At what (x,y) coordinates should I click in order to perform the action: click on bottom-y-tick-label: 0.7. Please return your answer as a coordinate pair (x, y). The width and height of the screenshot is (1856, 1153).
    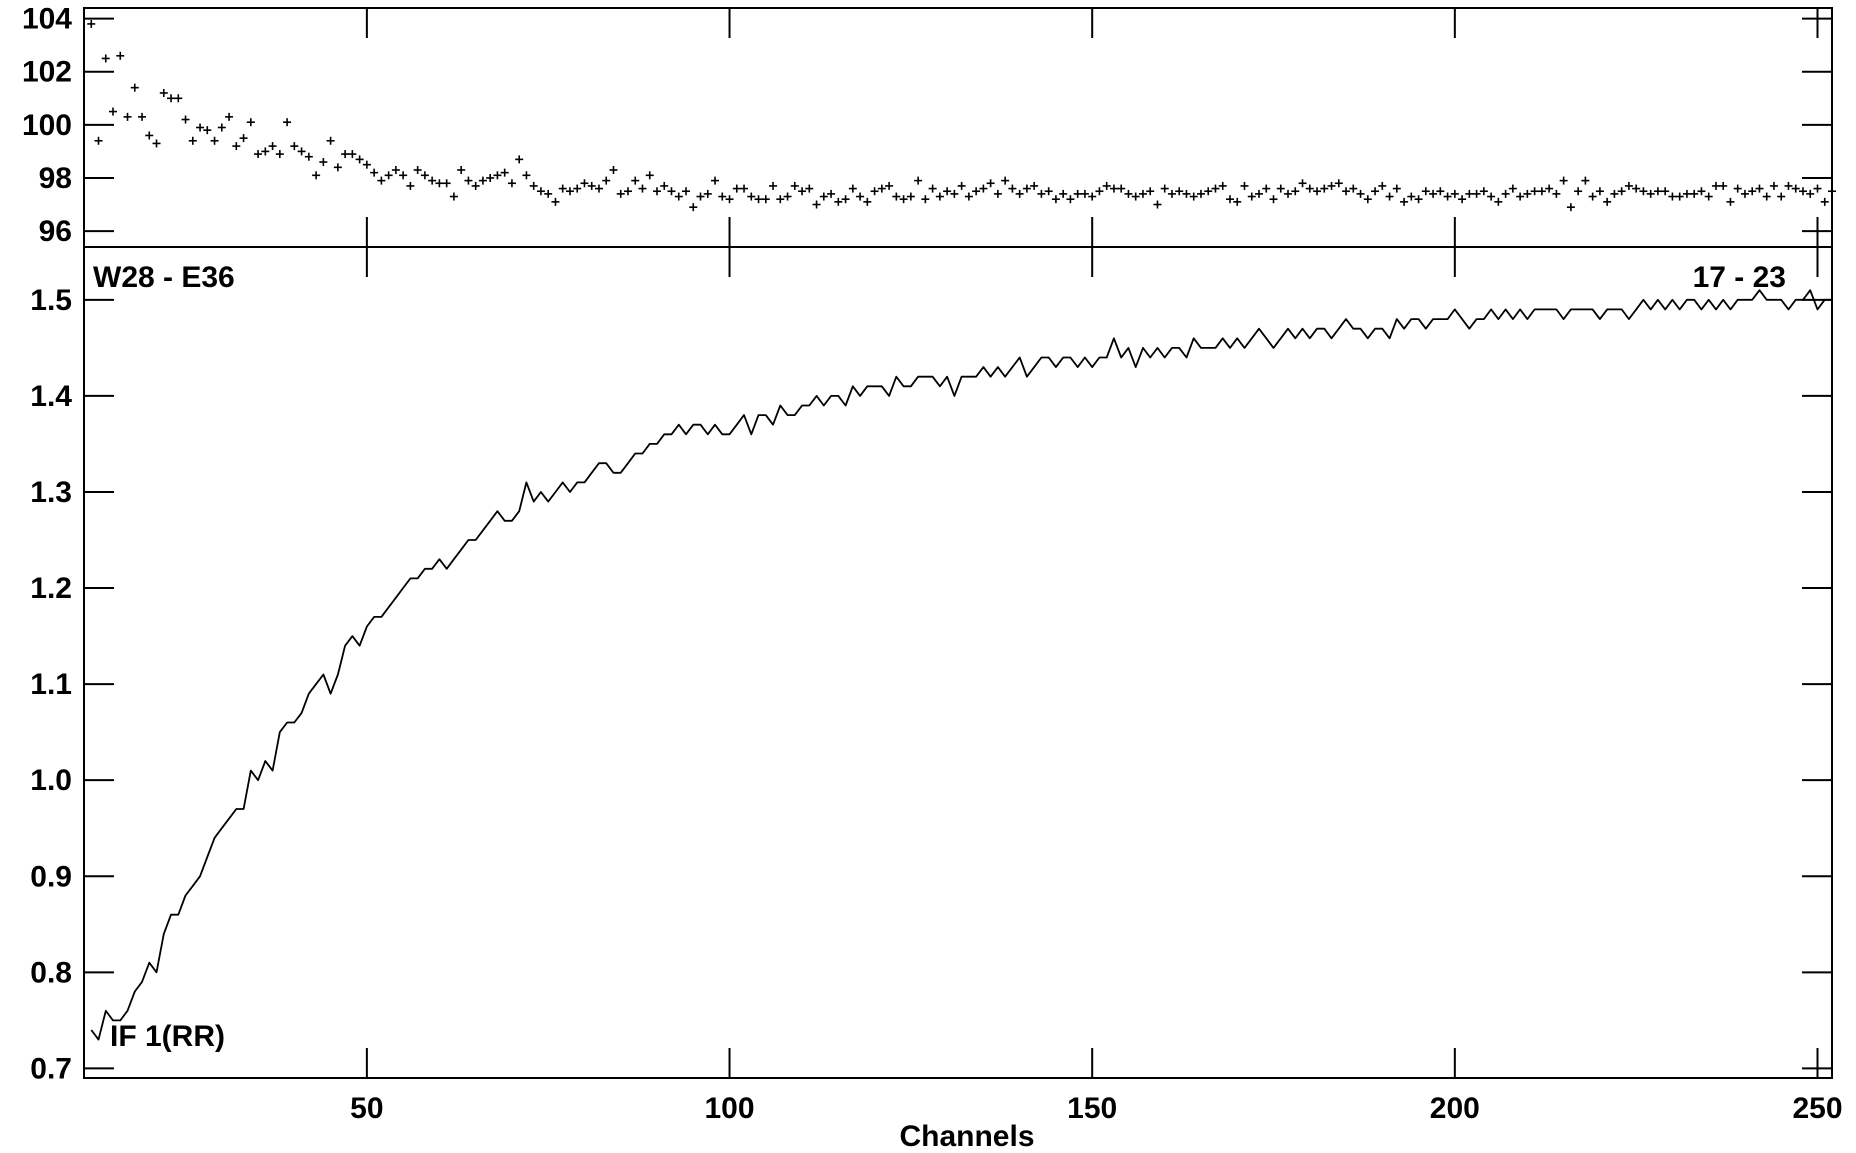
    Looking at the image, I should click on (51, 1068).